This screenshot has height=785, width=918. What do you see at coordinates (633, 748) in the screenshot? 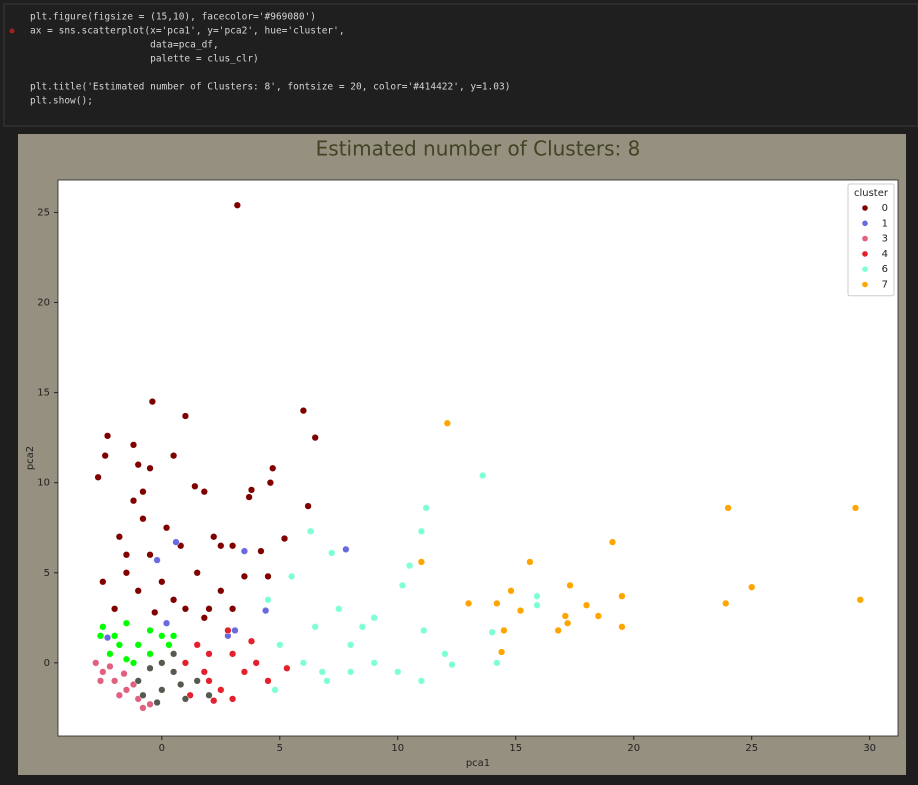
I see `x-tick-label: 20` at bounding box center [633, 748].